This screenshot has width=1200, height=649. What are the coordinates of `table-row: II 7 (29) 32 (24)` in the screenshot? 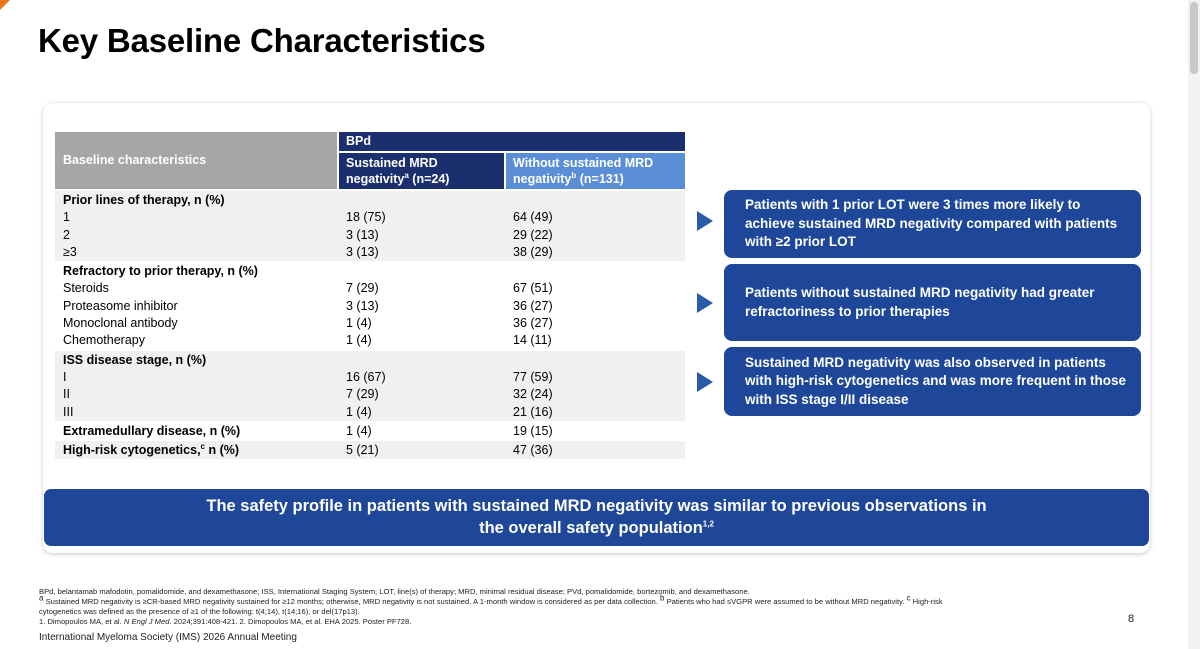 It's located at (370, 394).